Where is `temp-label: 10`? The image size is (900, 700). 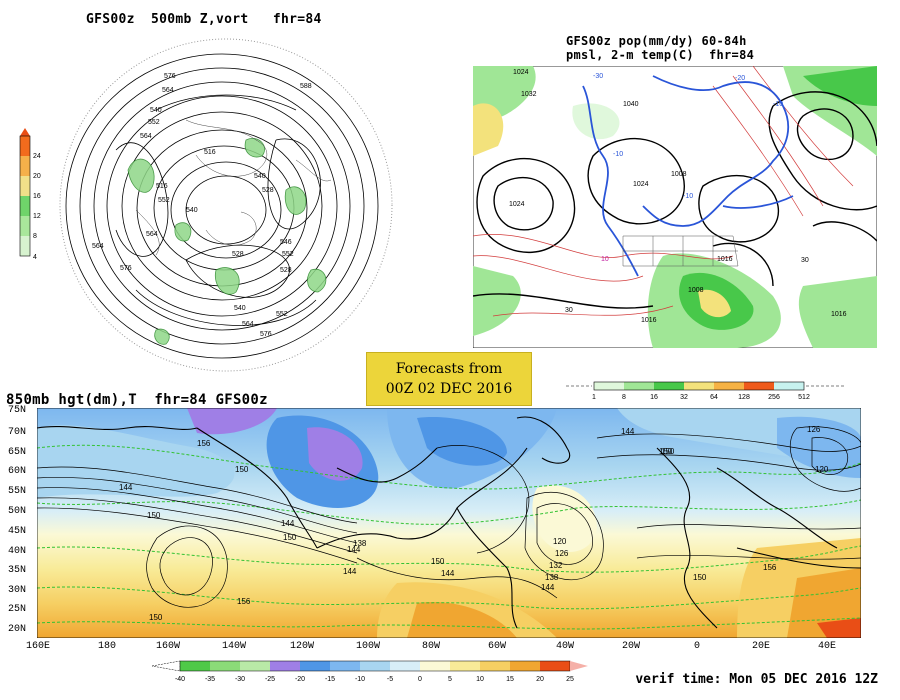 temp-label: 10 is located at coordinates (605, 259).